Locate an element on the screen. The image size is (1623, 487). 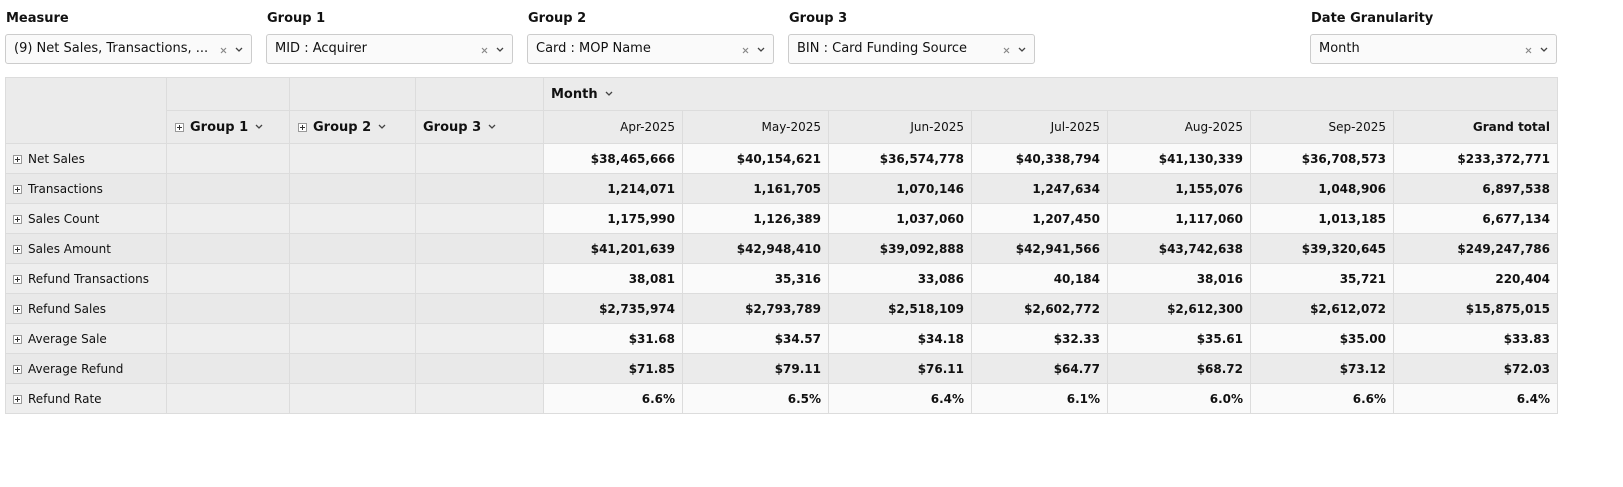
value-cell: 6.0% is located at coordinates (1179, 398).